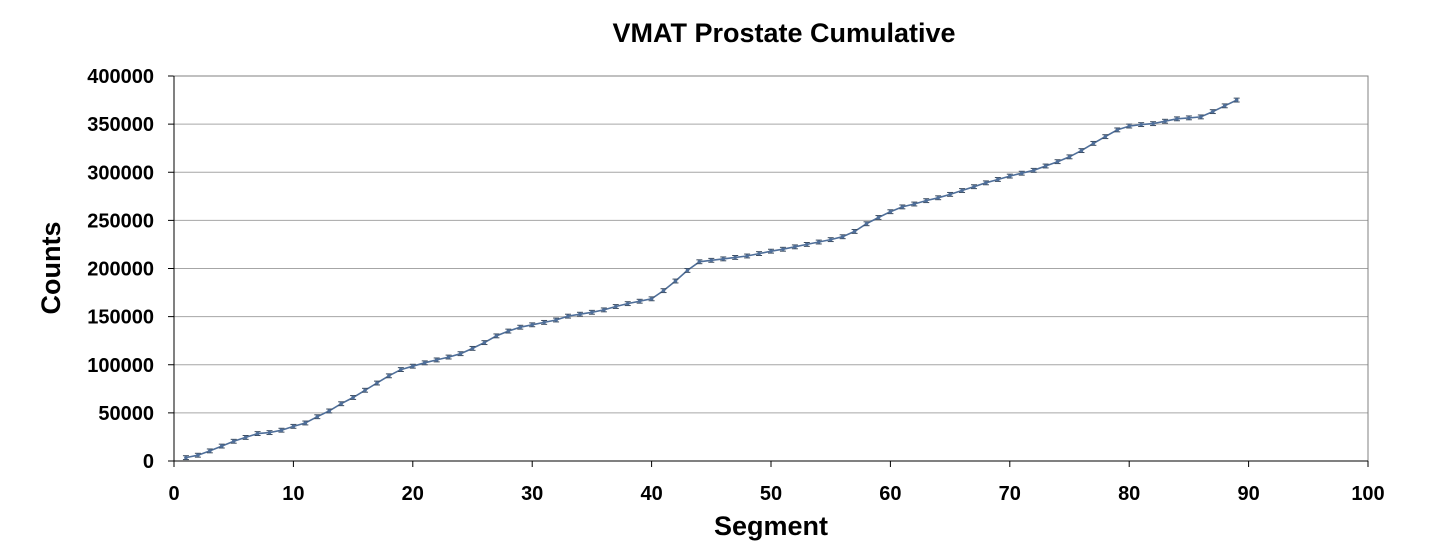 The image size is (1429, 555). I want to click on y-tick-label: 250000, so click(120, 221).